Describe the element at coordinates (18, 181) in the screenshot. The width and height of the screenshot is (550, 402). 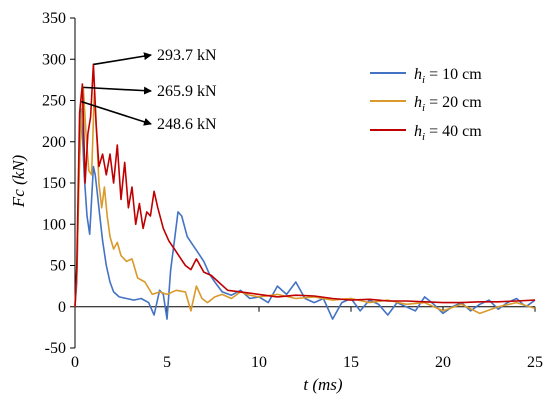
I see `y-axis-label: Fc (kN)` at that location.